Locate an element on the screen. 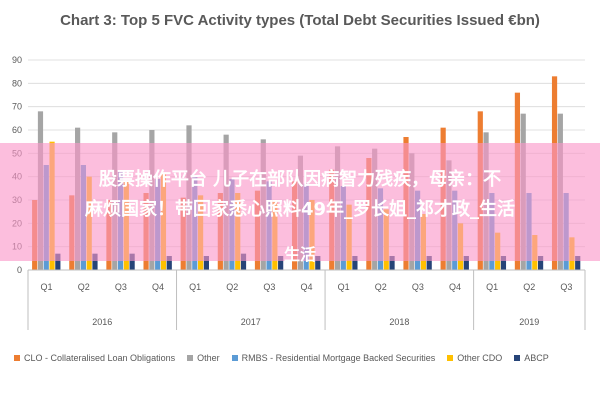 Image resolution: width=600 pixels, height=400 pixels. legend-item: Other CDO is located at coordinates (474, 358).